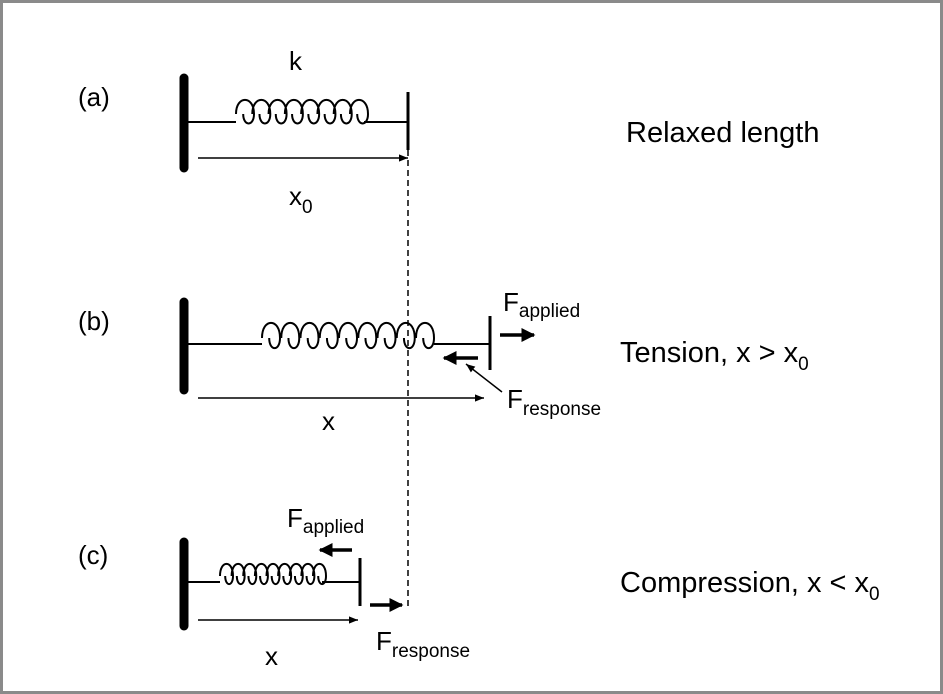  Describe the element at coordinates (325, 520) in the screenshot. I see `applied-force-label-c: Fapplied` at that location.